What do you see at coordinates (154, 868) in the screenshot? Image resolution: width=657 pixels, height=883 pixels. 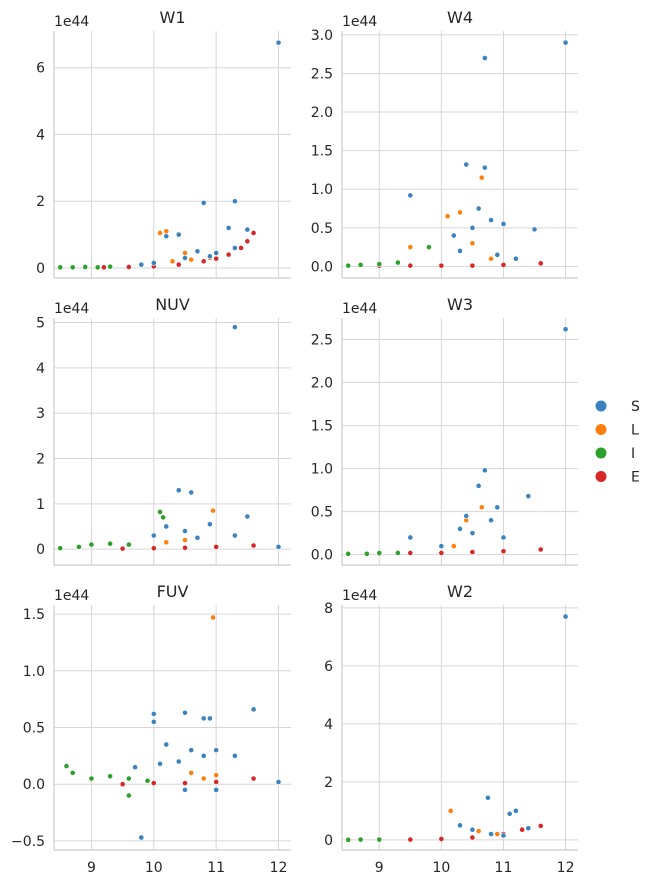 I see `x-tick-label: 10` at bounding box center [154, 868].